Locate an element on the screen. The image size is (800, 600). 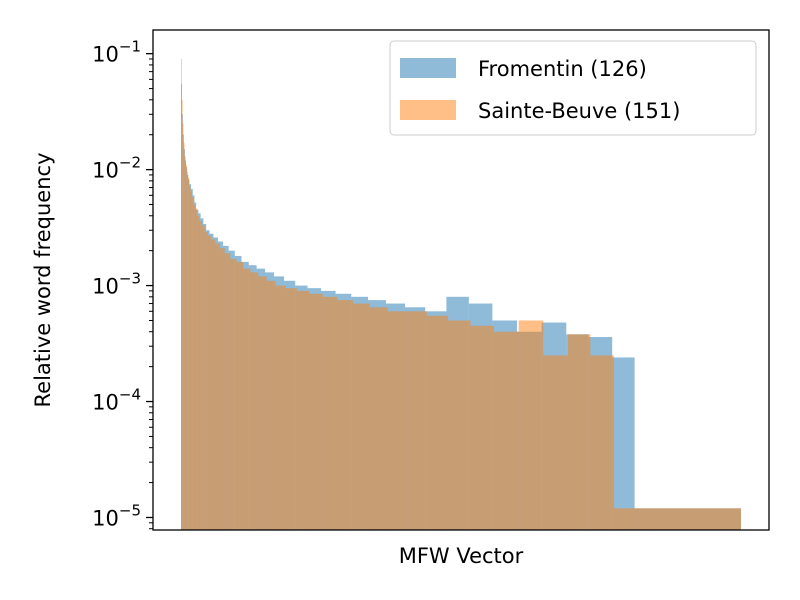
x-axis-label: MFW Vector is located at coordinates (461, 556).